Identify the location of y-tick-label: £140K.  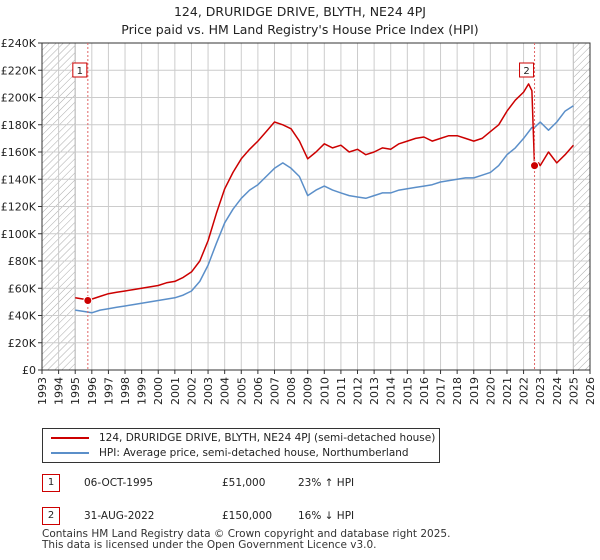
(19, 179).